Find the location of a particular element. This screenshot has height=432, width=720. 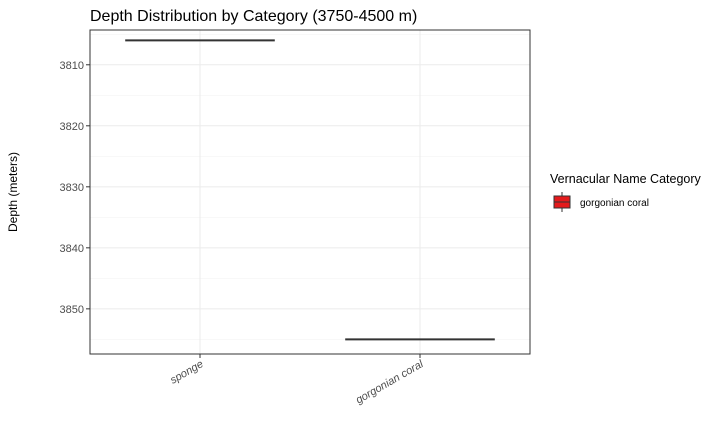

legend-key is located at coordinates (562, 202).